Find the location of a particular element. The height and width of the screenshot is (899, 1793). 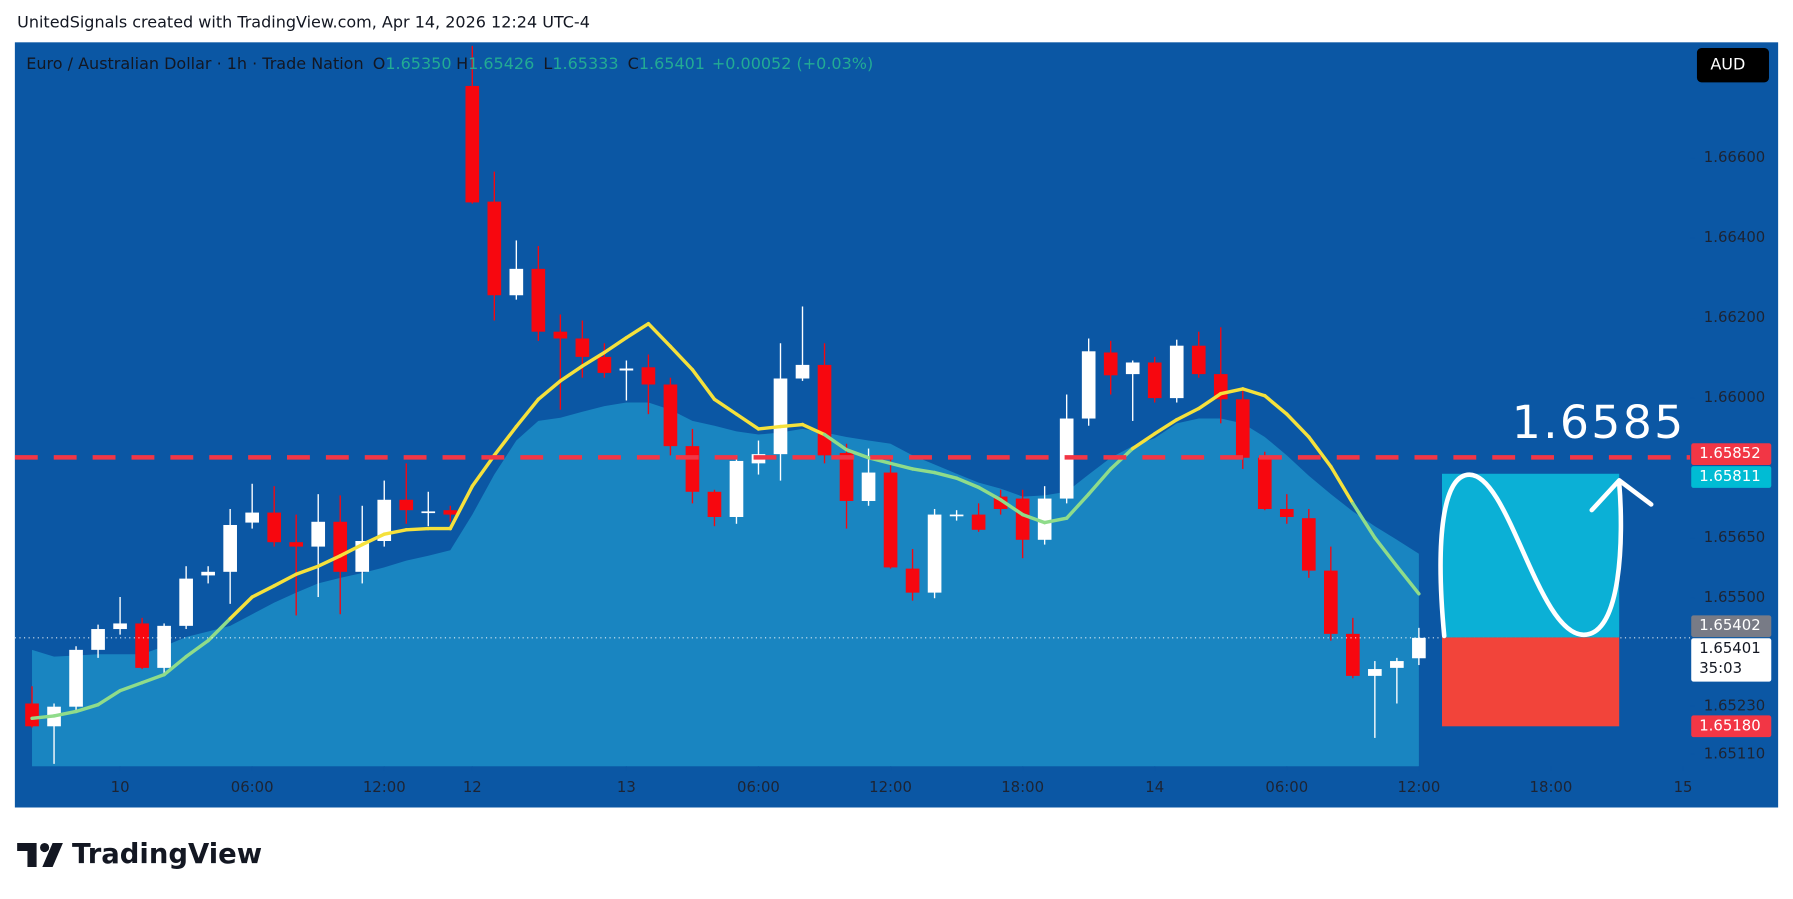

ohlc-value: 1.65401 is located at coordinates (672, 63).